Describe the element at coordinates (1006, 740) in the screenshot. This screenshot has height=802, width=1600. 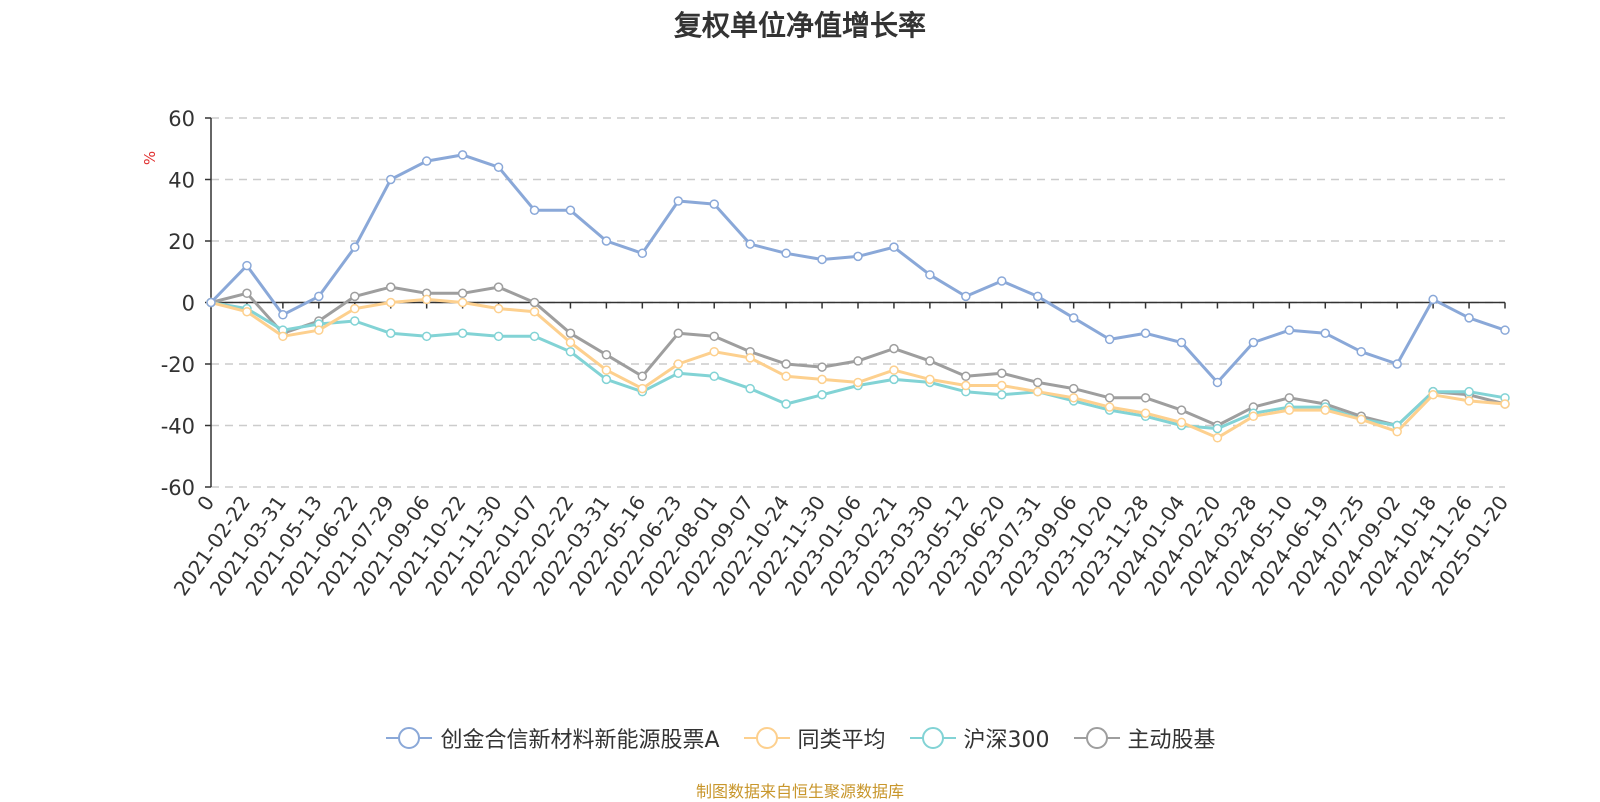
I see `legend-label: 沪深300` at that location.